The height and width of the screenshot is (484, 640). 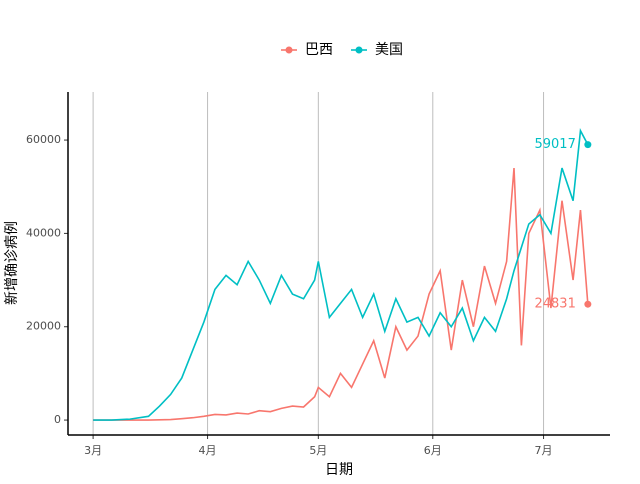 I want to click on legend-label: 美国, so click(x=389, y=50).